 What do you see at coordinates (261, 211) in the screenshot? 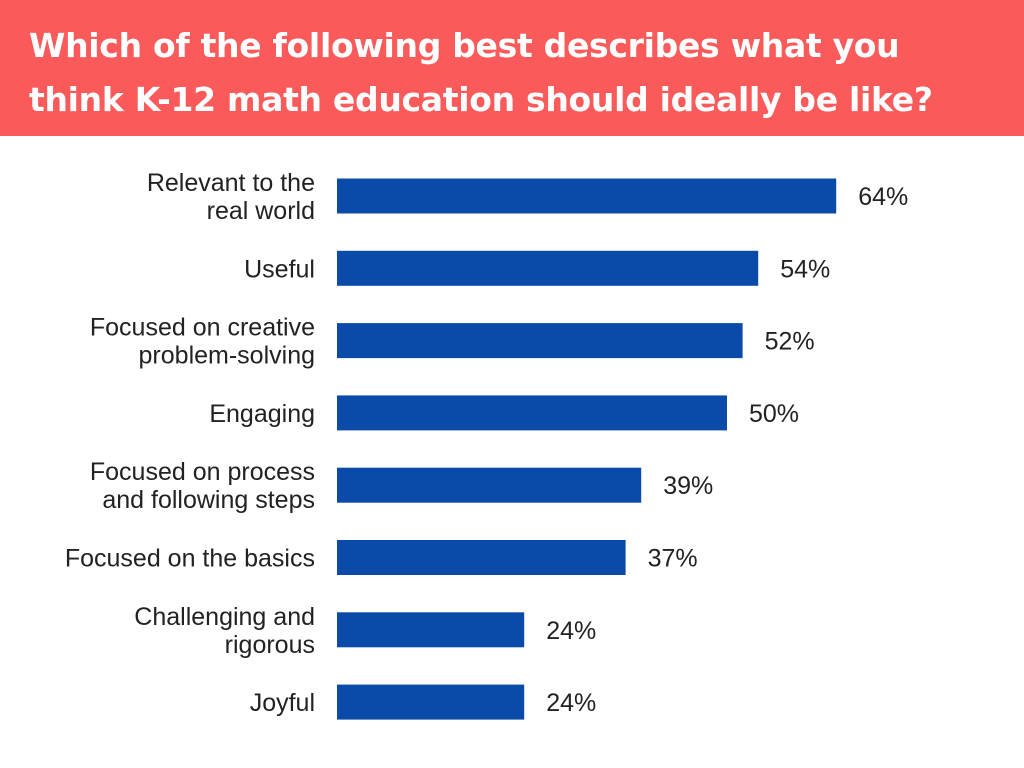
I see `category-label: real world` at bounding box center [261, 211].